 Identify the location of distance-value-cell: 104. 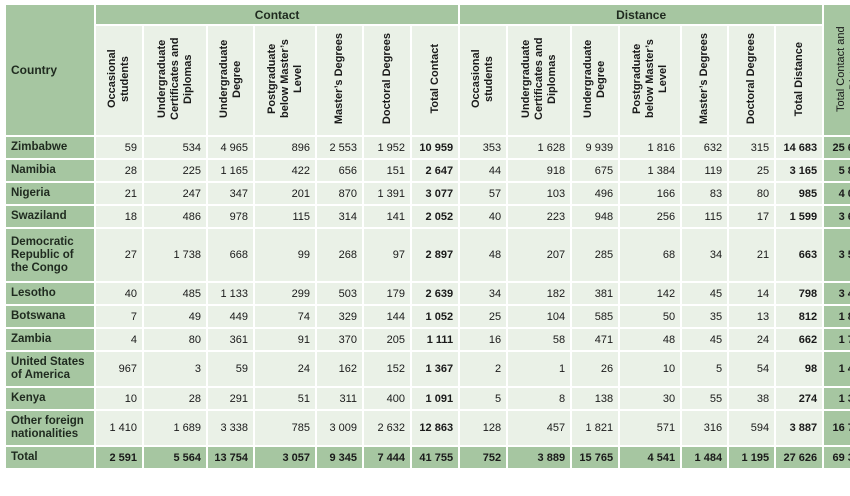
(539, 316).